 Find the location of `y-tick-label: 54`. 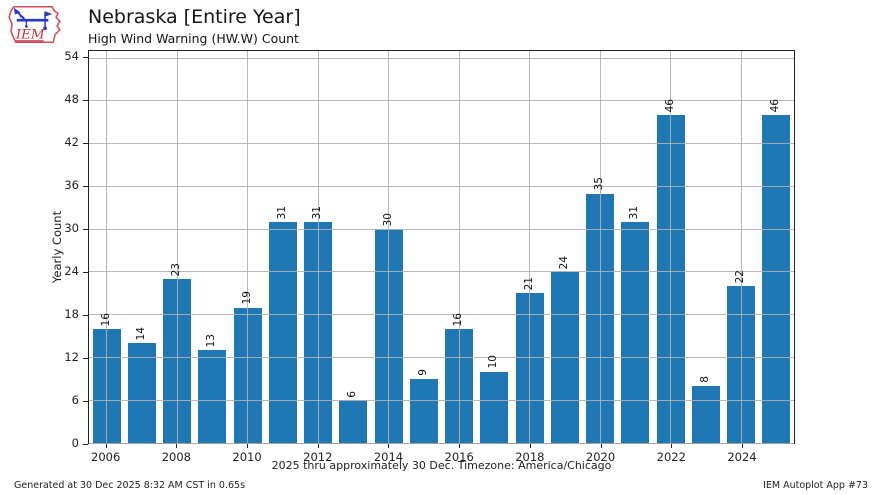

y-tick-label: 54 is located at coordinates (71, 56).